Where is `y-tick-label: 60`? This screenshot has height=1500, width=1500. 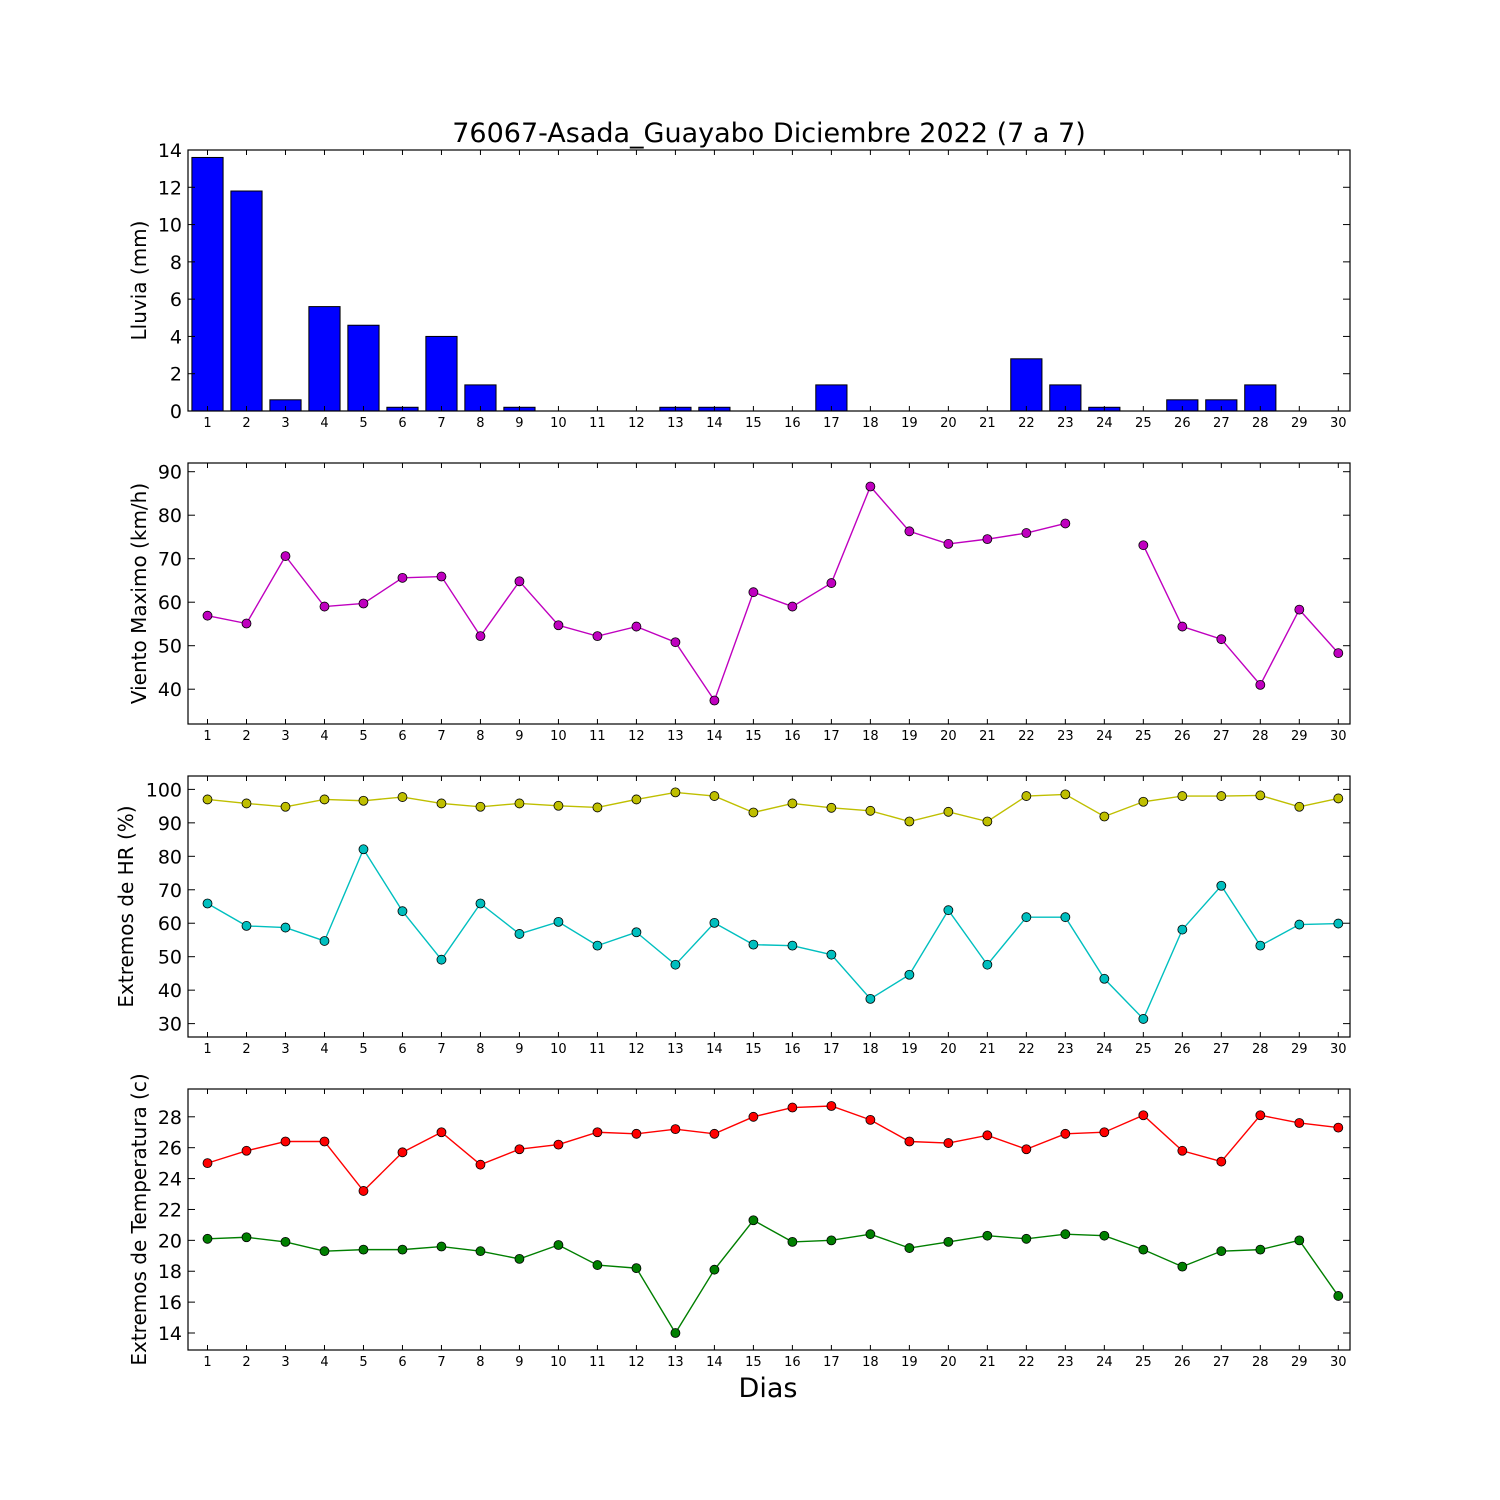 y-tick-label: 60 is located at coordinates (170, 924).